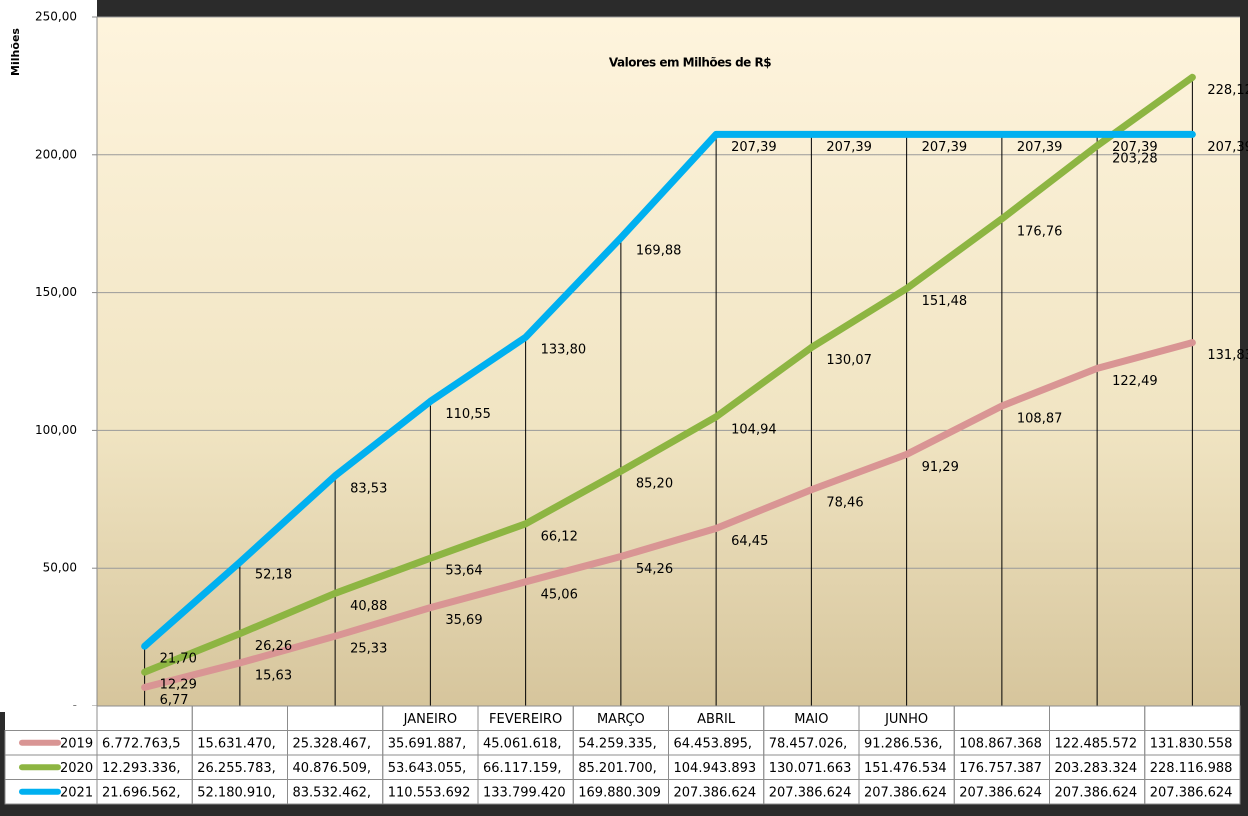  What do you see at coordinates (273, 675) in the screenshot?
I see `data-label: 15,63` at bounding box center [273, 675].